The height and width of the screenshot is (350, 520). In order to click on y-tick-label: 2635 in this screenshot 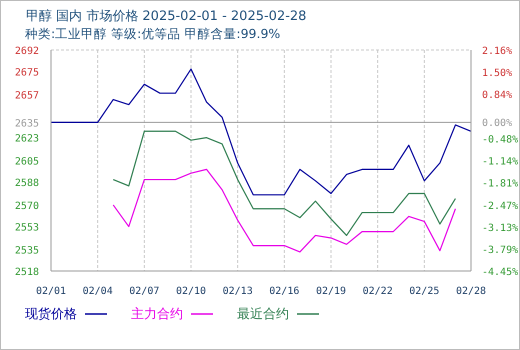, I will do `click(26, 124)`.